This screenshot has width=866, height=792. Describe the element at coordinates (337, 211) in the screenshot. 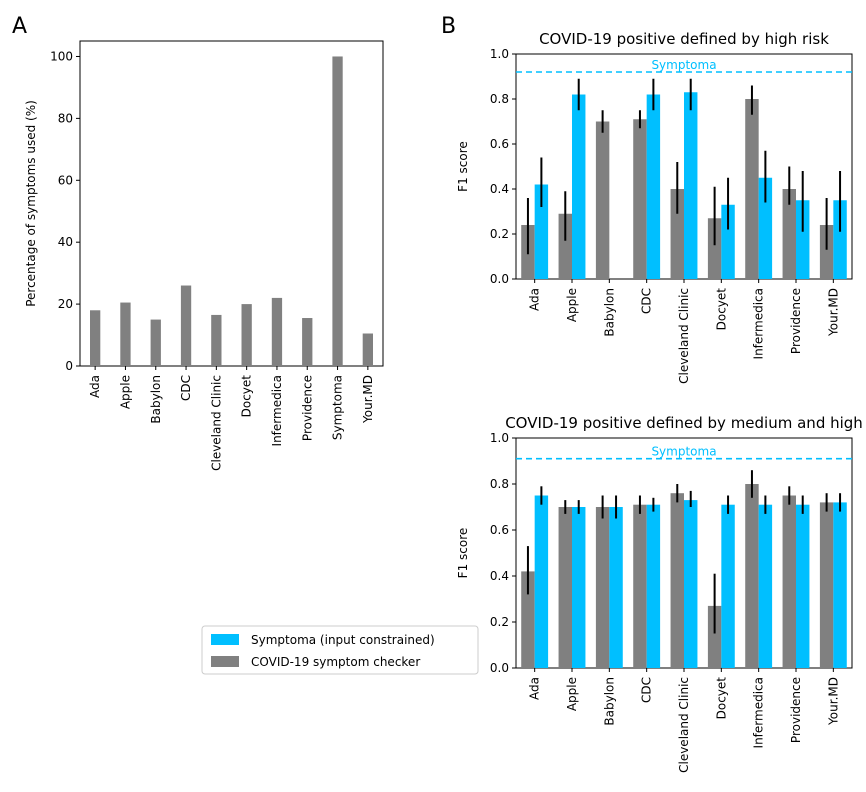

I see `bar-checker-symptoma` at that location.